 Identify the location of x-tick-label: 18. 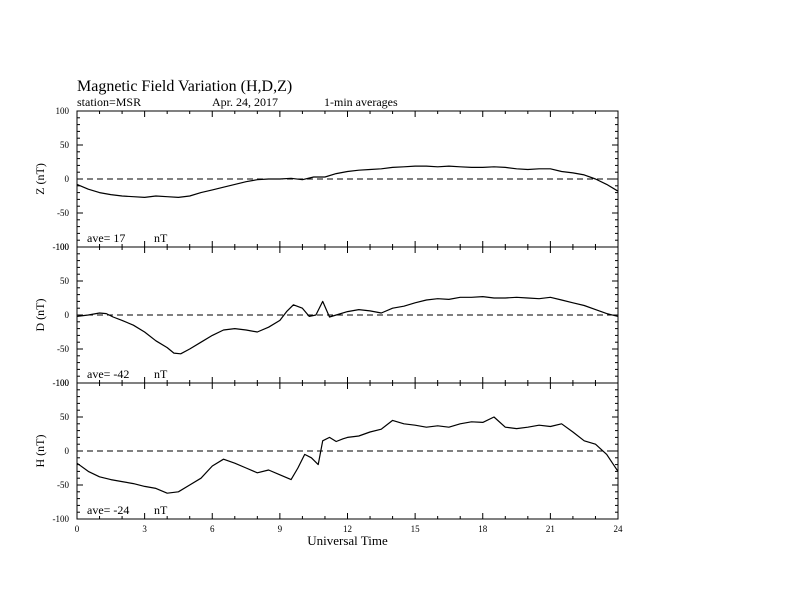
(483, 529).